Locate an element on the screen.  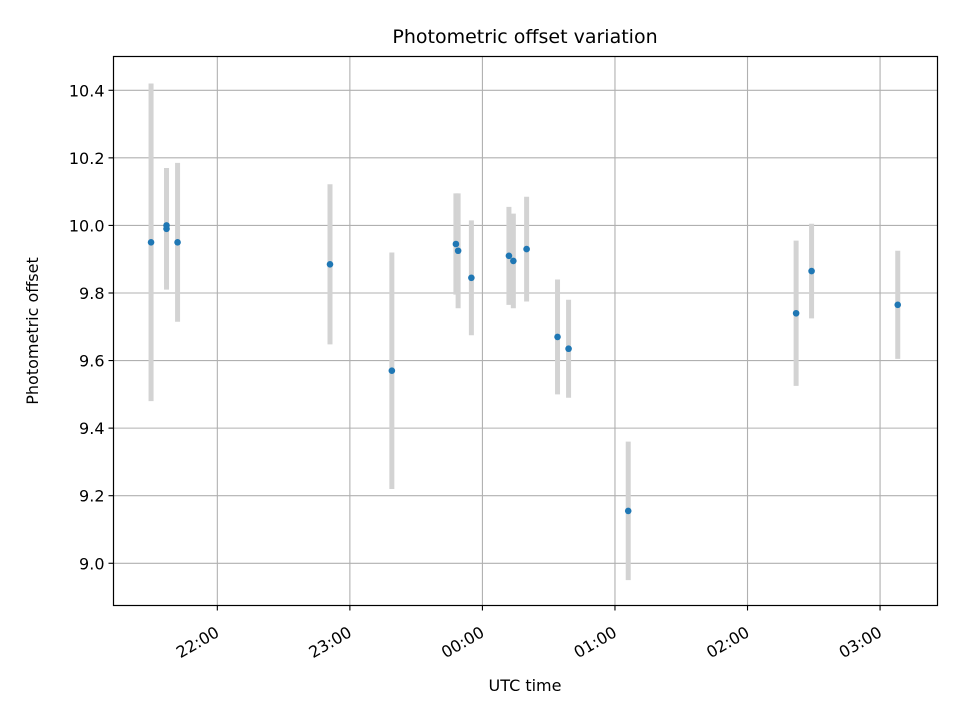
y-axis-label: Photometric offset is located at coordinates (32, 331).